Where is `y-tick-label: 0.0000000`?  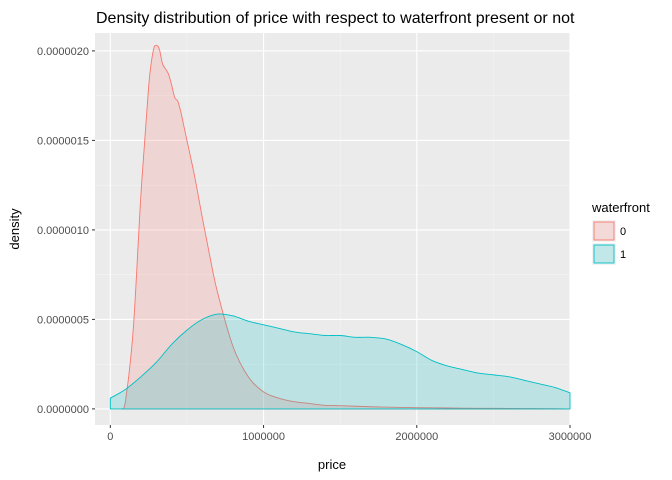
y-tick-label: 0.0000000 is located at coordinates (63, 410).